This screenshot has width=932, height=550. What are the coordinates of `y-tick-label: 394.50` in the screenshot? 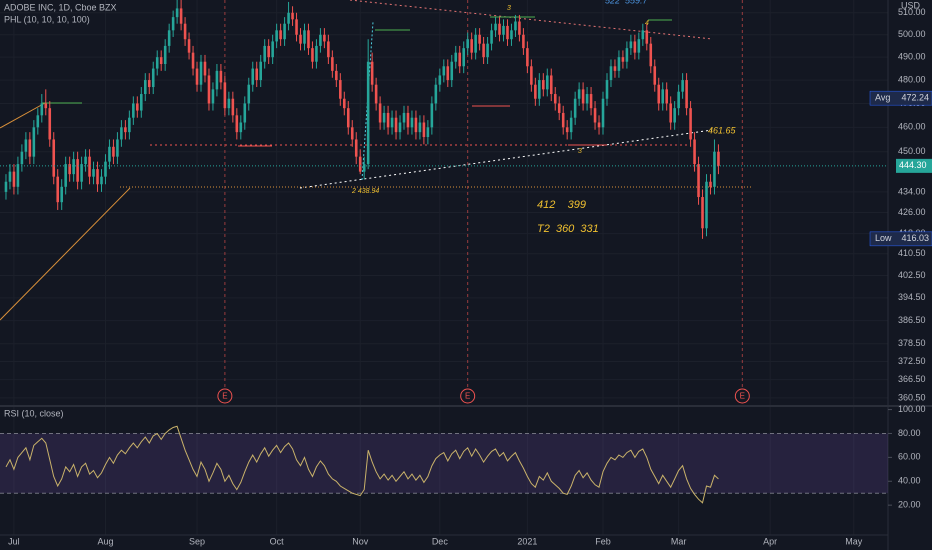 It's located at (912, 297).